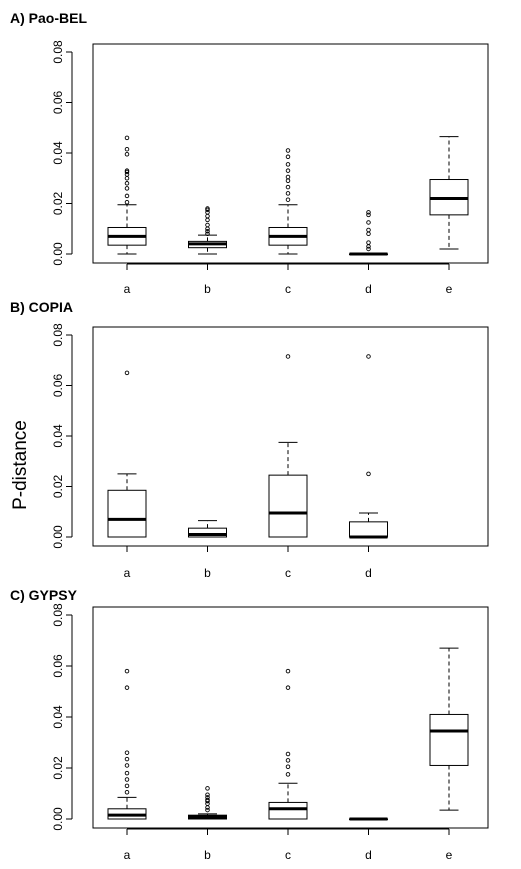 This screenshot has width=521, height=869. What do you see at coordinates (449, 193) in the screenshot?
I see `box-e` at bounding box center [449, 193].